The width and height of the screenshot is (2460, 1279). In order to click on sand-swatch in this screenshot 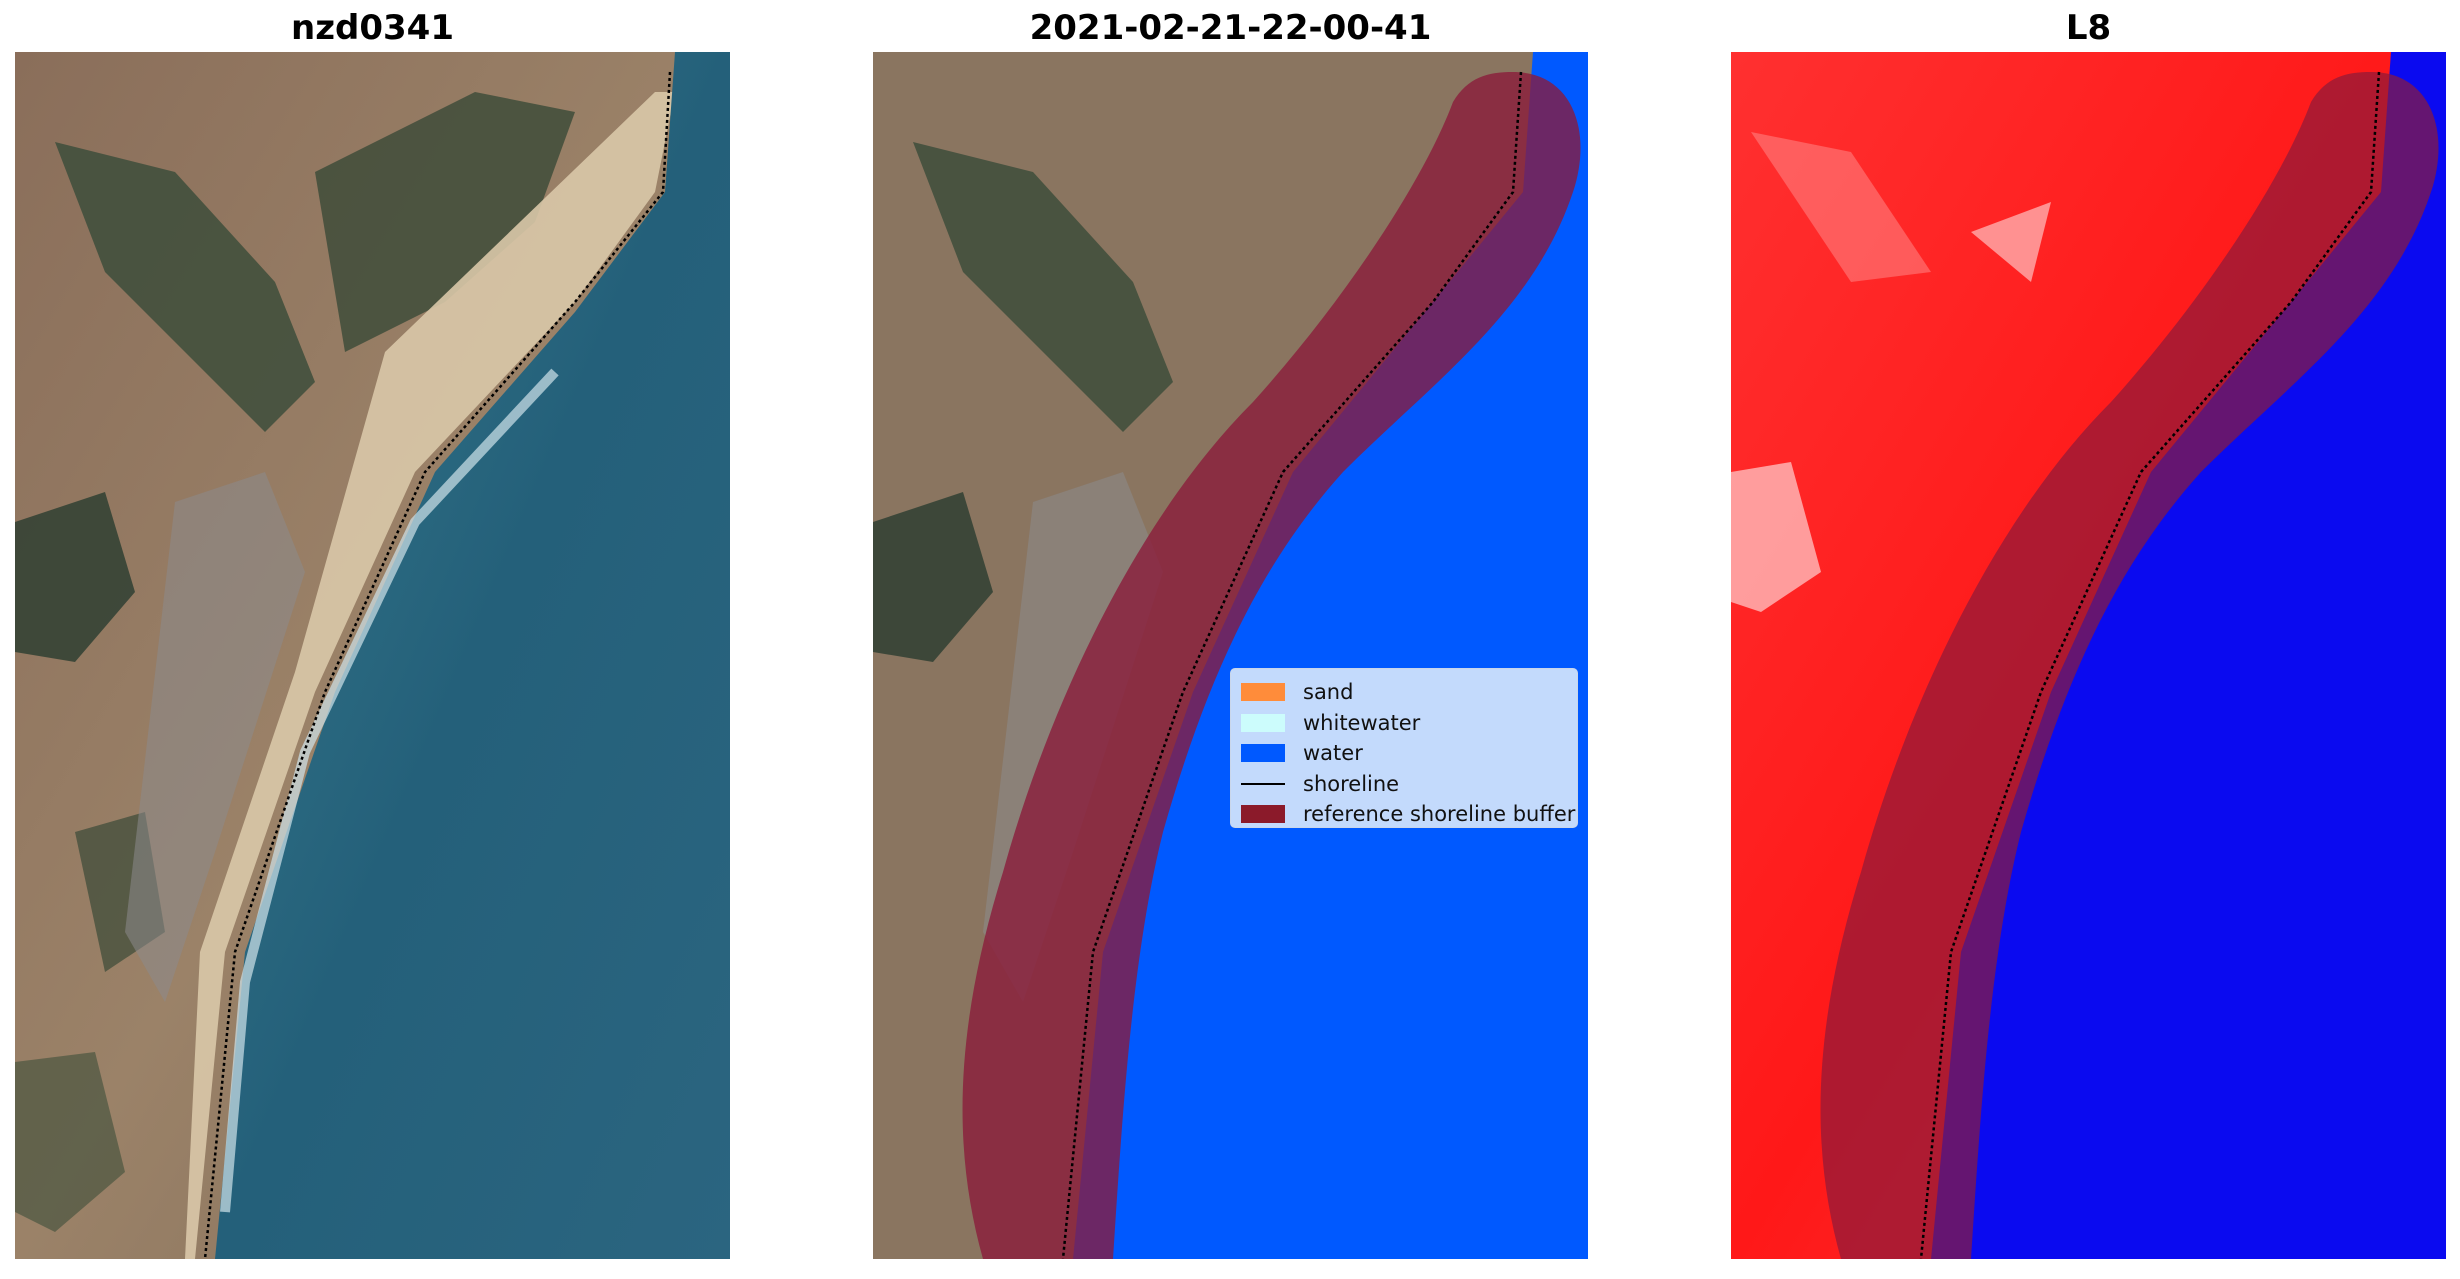, I will do `click(1263, 692)`.